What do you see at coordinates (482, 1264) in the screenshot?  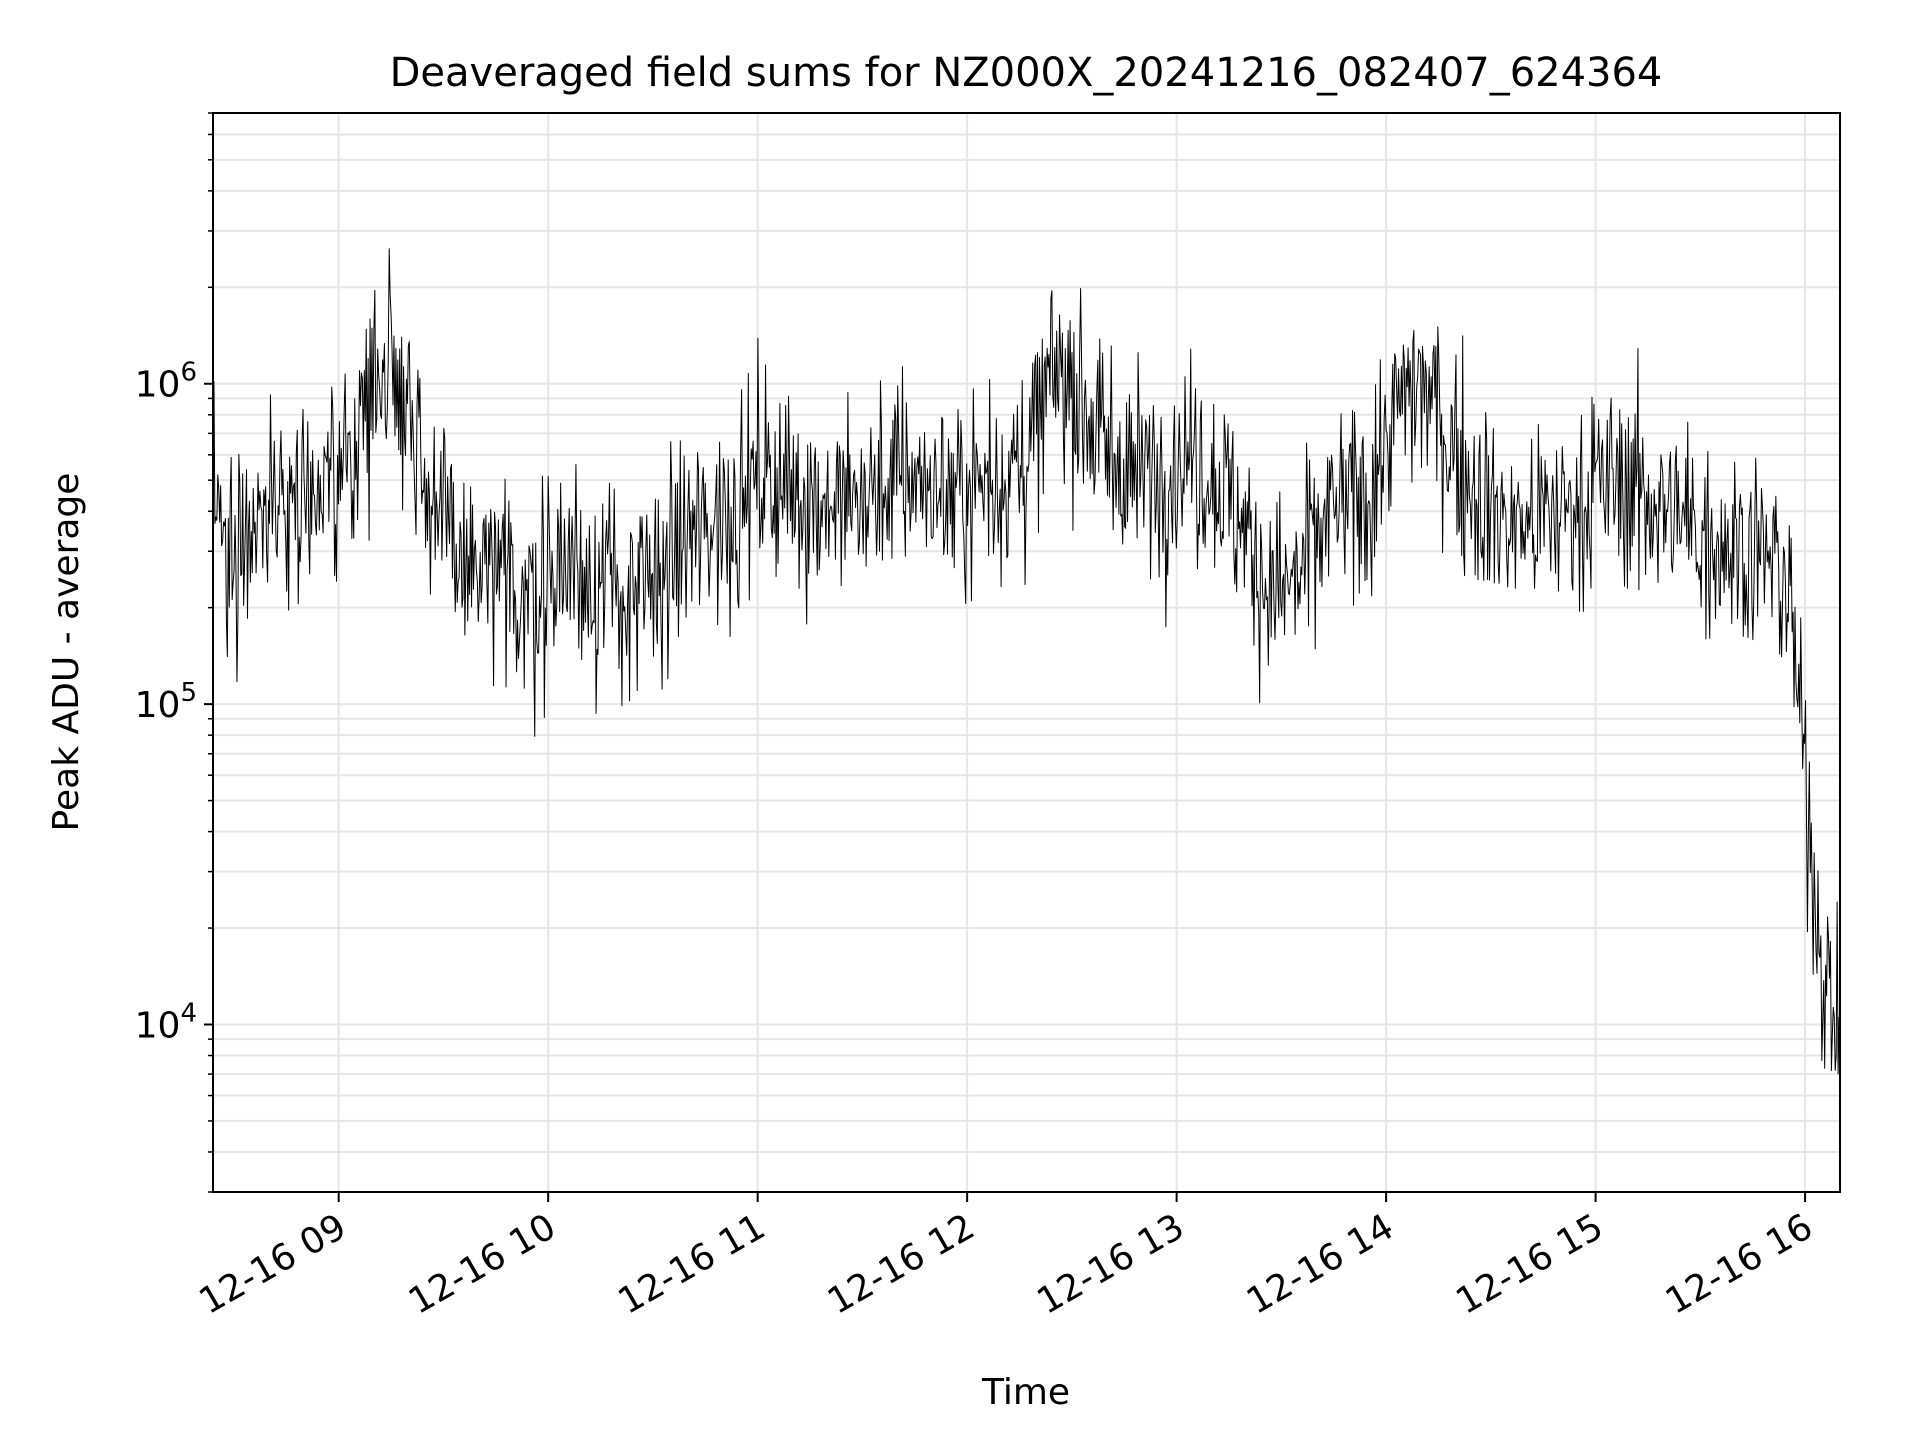 I see `x-tick-label: 12-16 10` at bounding box center [482, 1264].